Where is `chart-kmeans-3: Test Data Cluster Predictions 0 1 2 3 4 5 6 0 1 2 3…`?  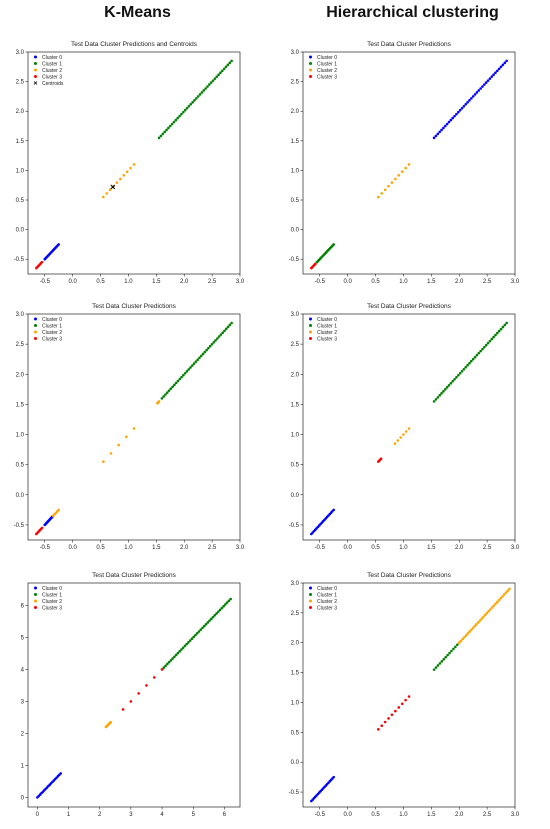
chart-kmeans-3: Test Data Cluster Predictions 0 1 2 3 4 5 6 0 1 2 3… is located at coordinates (131, 695).